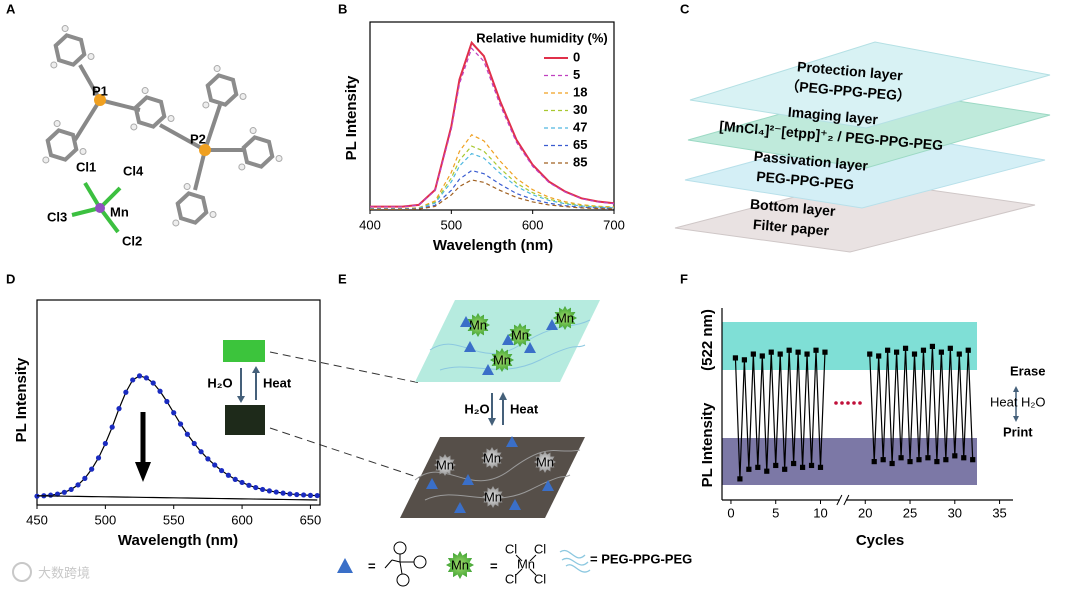  I want to click on x-tick-label: 5, so click(775, 512).